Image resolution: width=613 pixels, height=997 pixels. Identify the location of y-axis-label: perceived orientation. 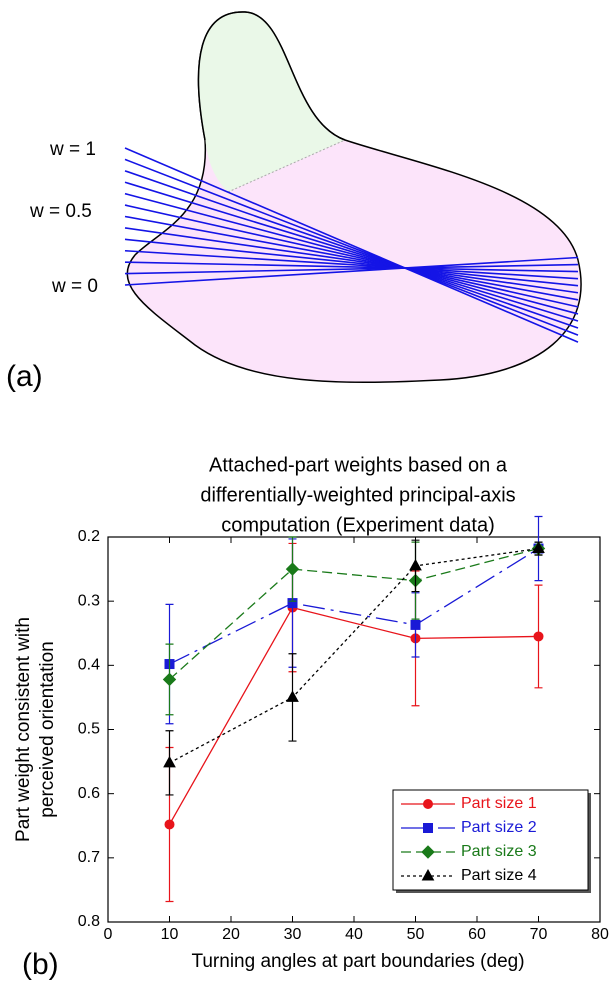
(47, 729).